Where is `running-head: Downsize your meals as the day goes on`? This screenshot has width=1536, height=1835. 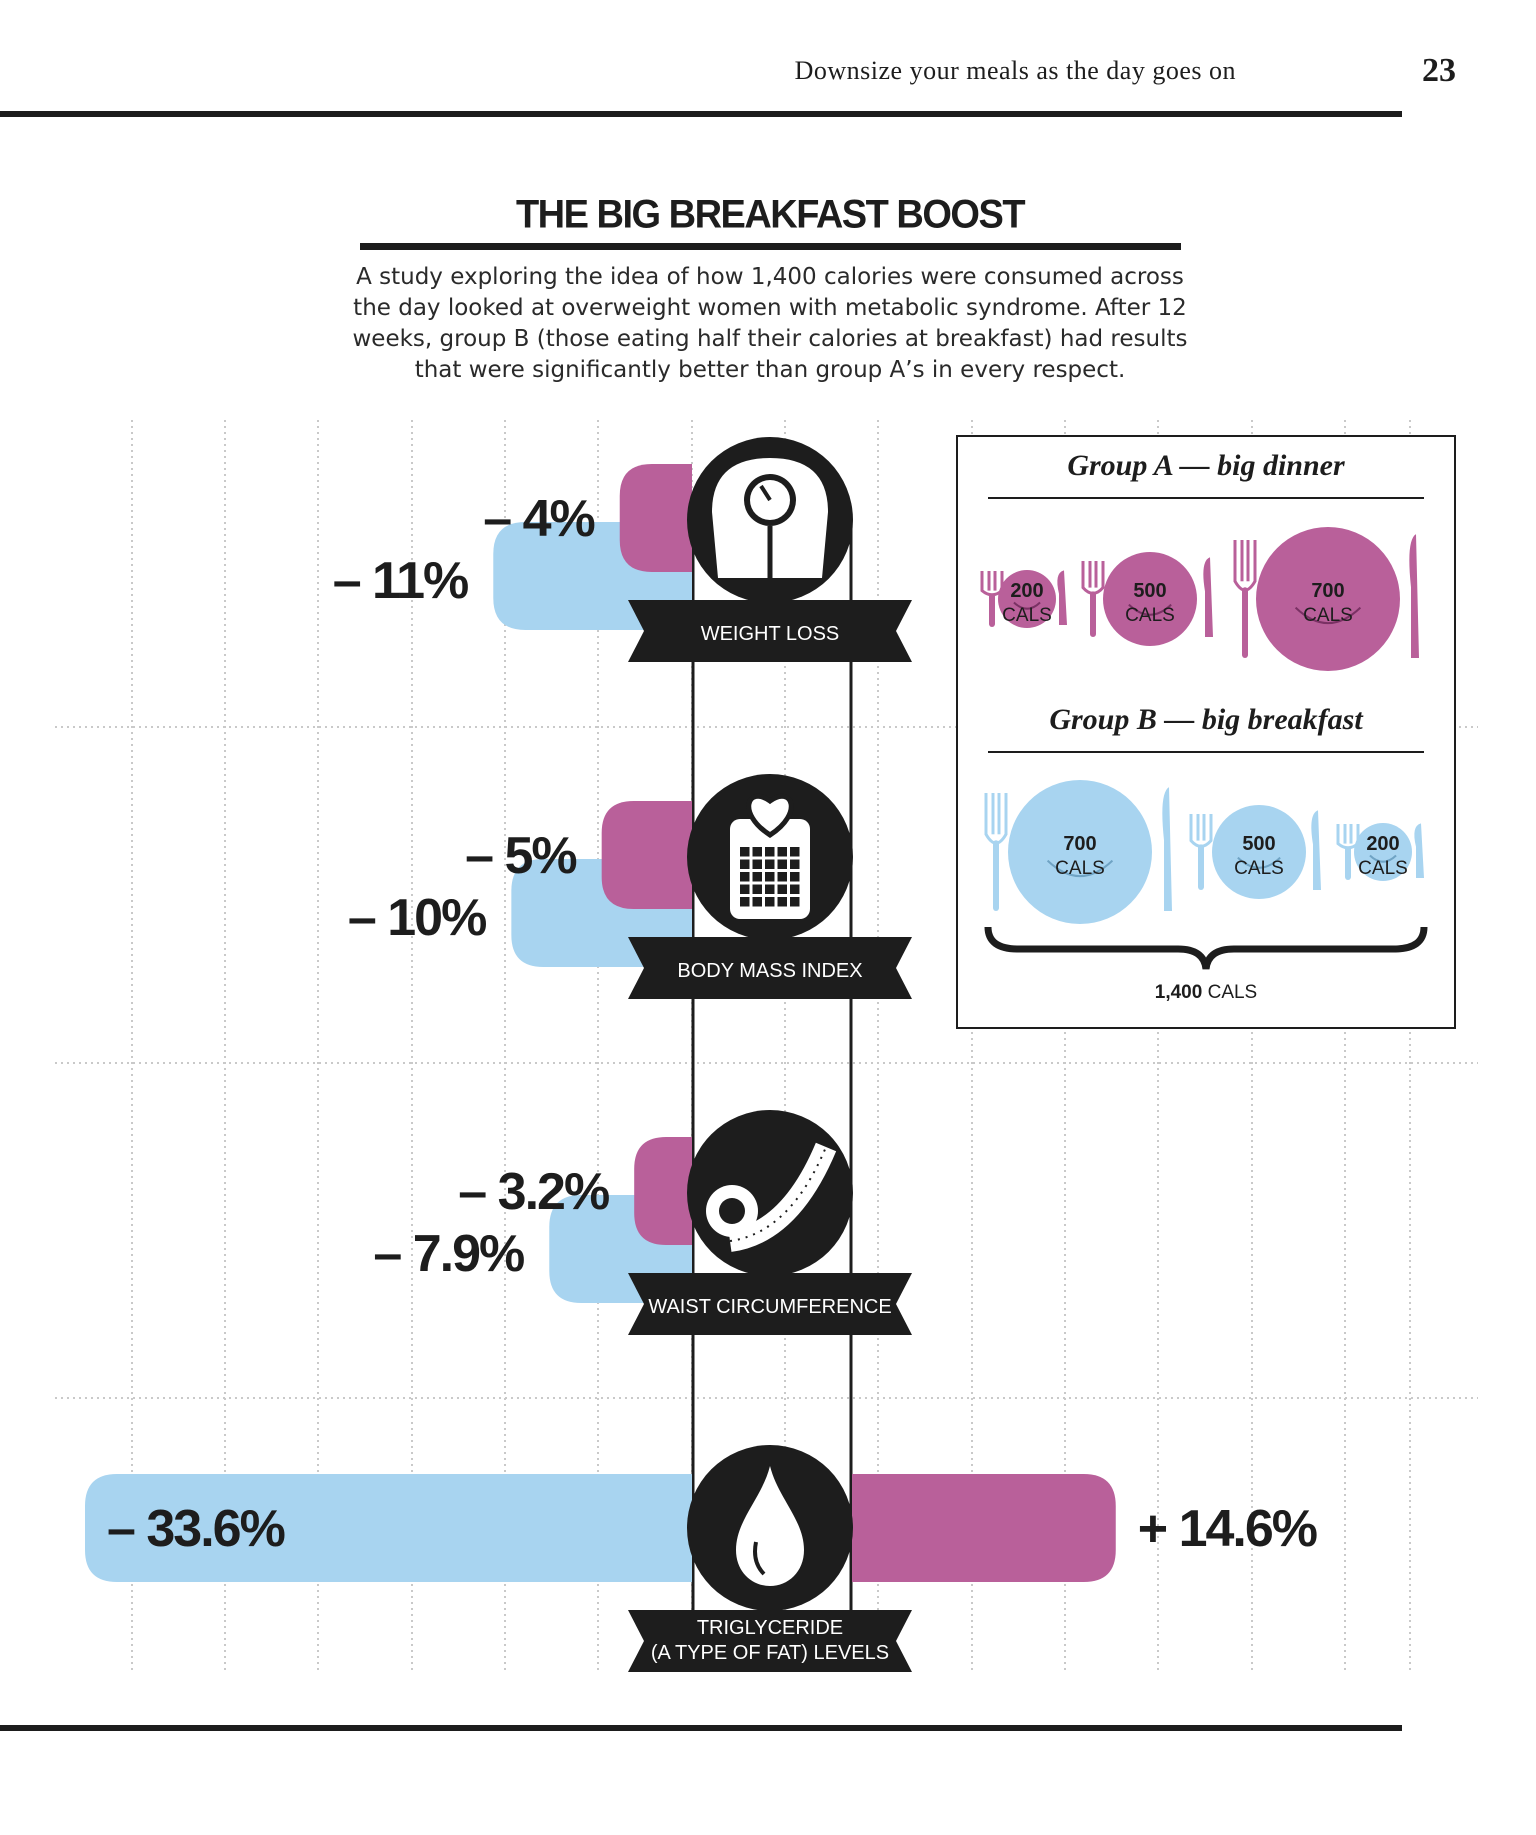 running-head: Downsize your meals as the day goes on is located at coordinates (1015, 70).